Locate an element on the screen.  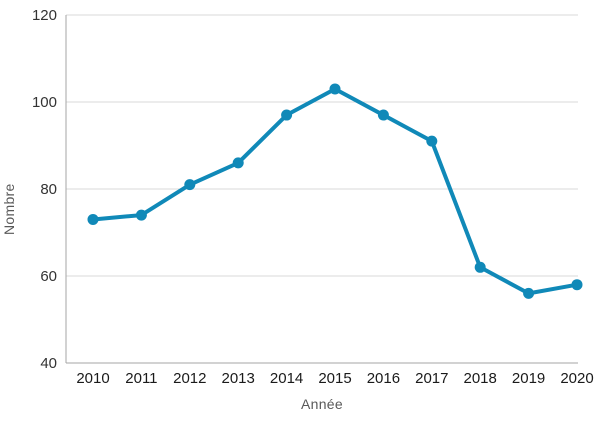
x-tick-label: 2019 is located at coordinates (528, 378).